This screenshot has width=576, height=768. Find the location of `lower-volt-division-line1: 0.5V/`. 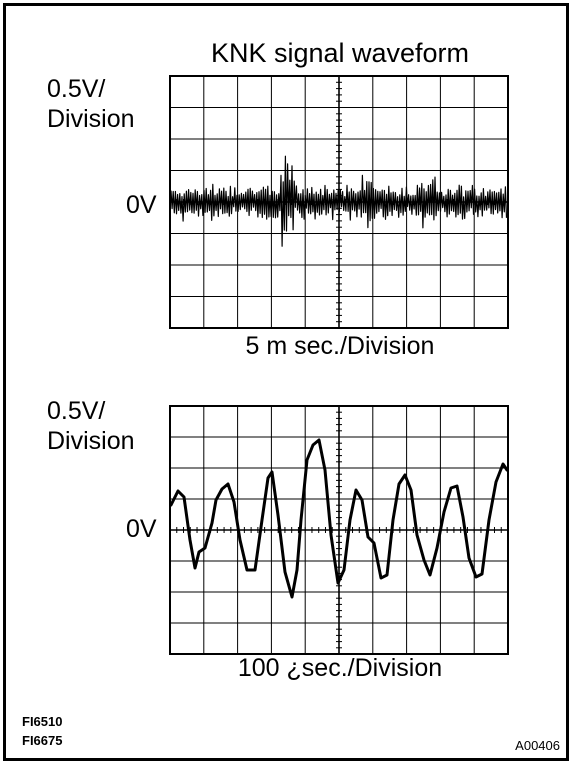

lower-volt-division-line1: 0.5V/ is located at coordinates (76, 411).